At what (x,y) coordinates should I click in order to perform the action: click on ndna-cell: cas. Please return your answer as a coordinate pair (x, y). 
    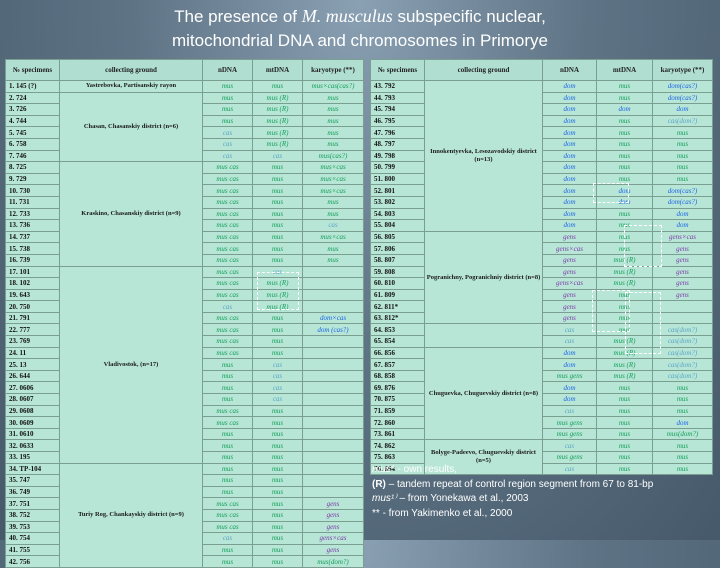
    Looking at the image, I should click on (569, 341).